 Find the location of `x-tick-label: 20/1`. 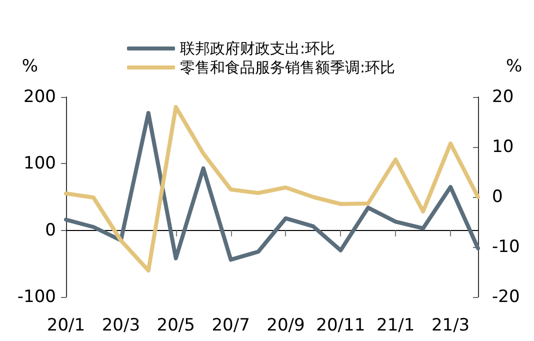

x-tick-label: 20/1 is located at coordinates (66, 326).